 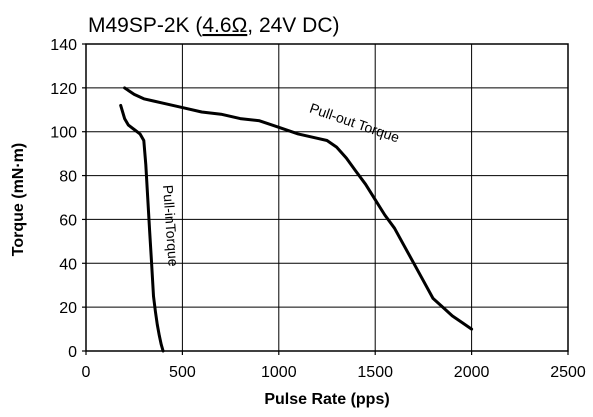 I want to click on x-tick-label: 1000, so click(x=279, y=372).